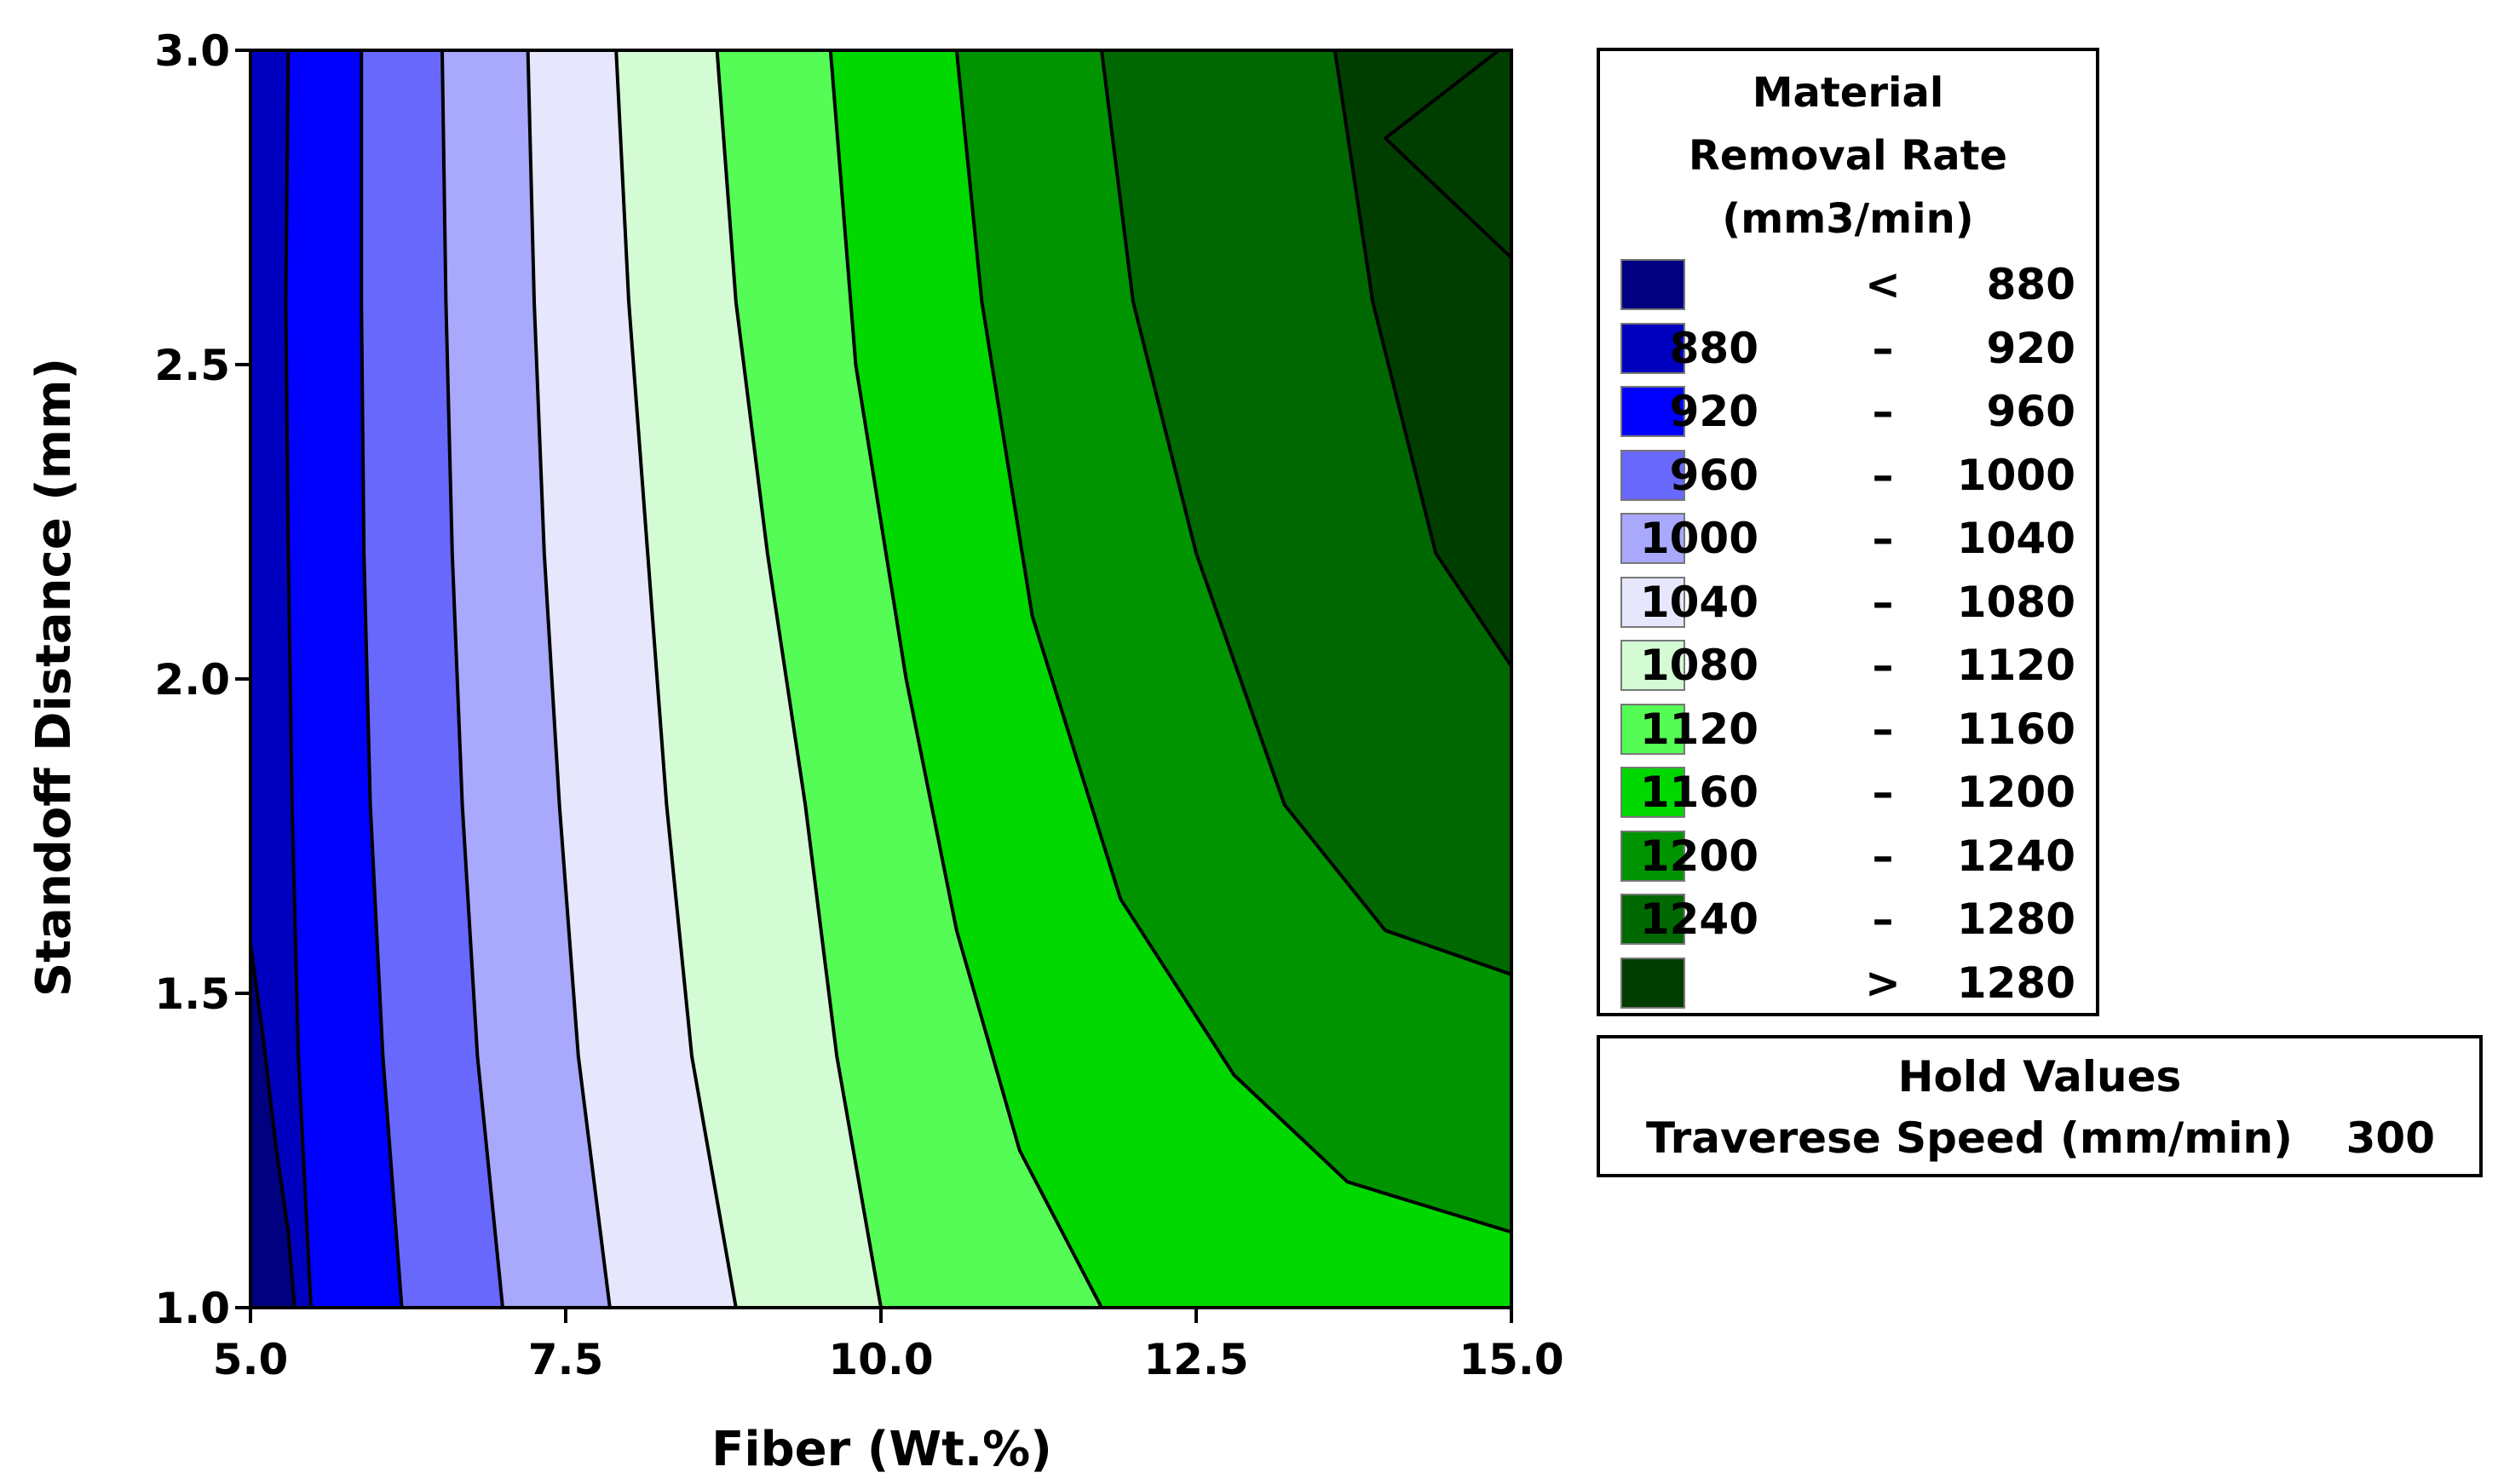  Describe the element at coordinates (2031, 411) in the screenshot. I see `legend-high-value: 960` at that location.